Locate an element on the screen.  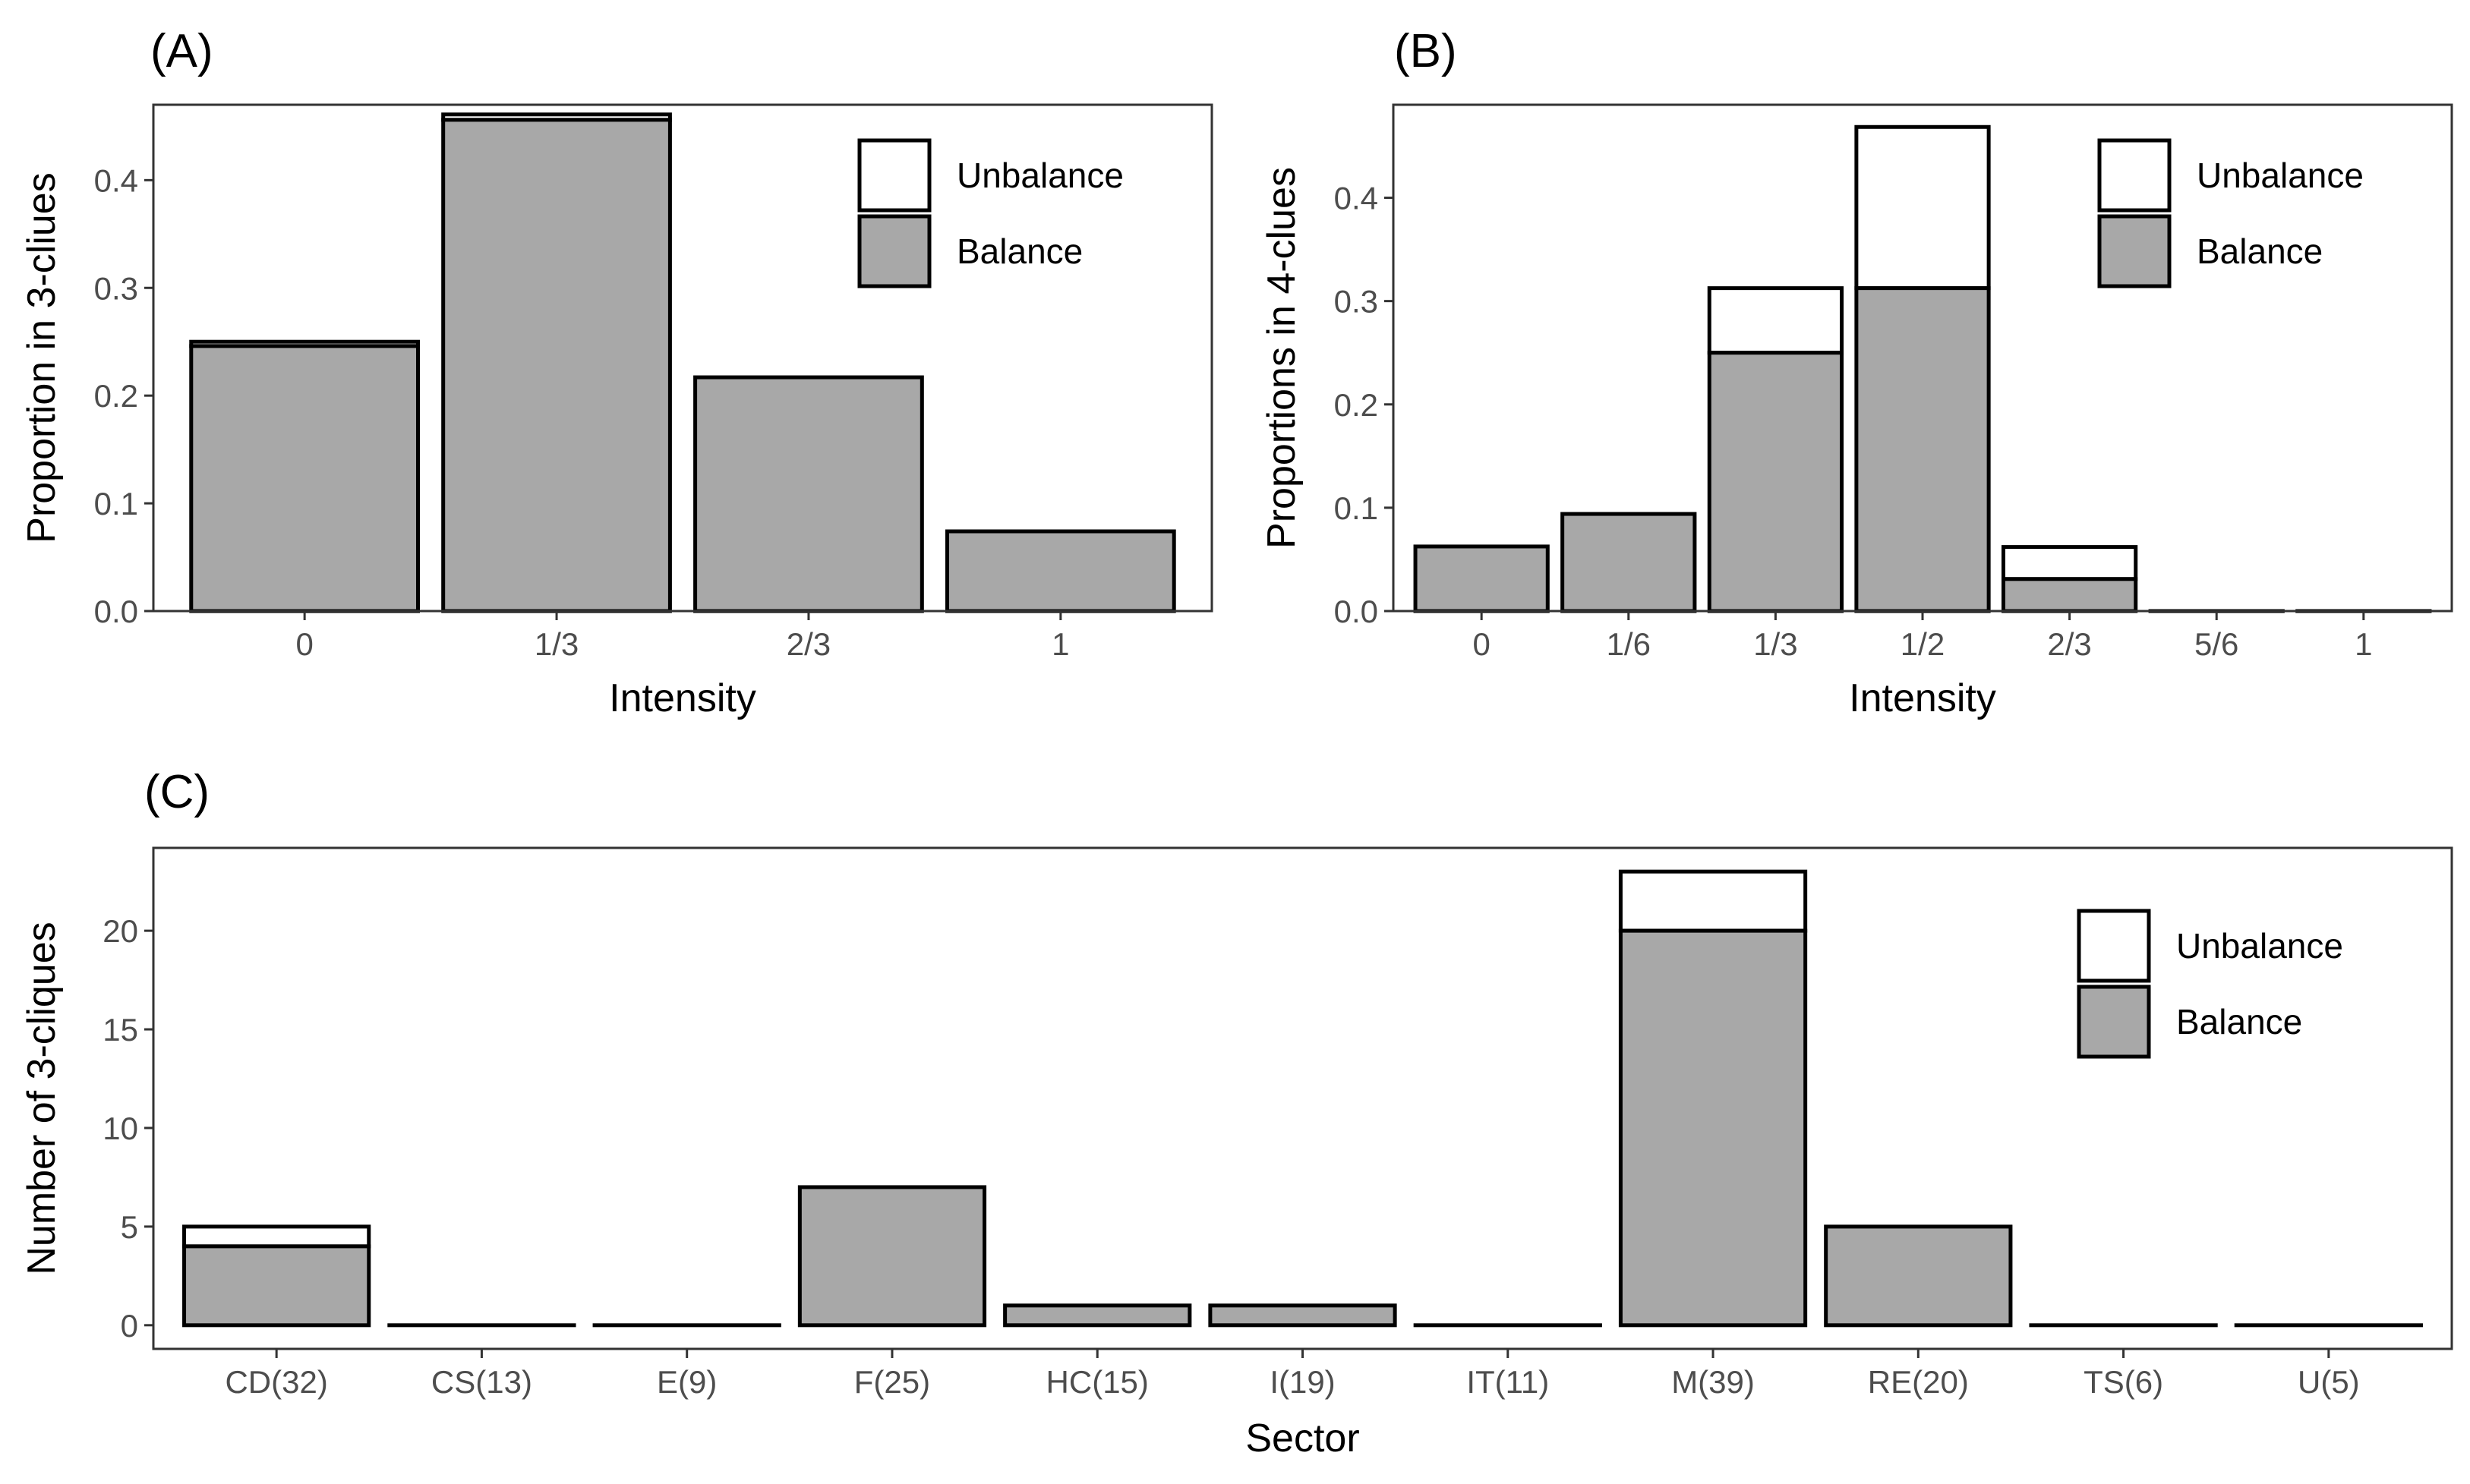
panel-1-ytick-label-3: 0.2 is located at coordinates (116, 396).